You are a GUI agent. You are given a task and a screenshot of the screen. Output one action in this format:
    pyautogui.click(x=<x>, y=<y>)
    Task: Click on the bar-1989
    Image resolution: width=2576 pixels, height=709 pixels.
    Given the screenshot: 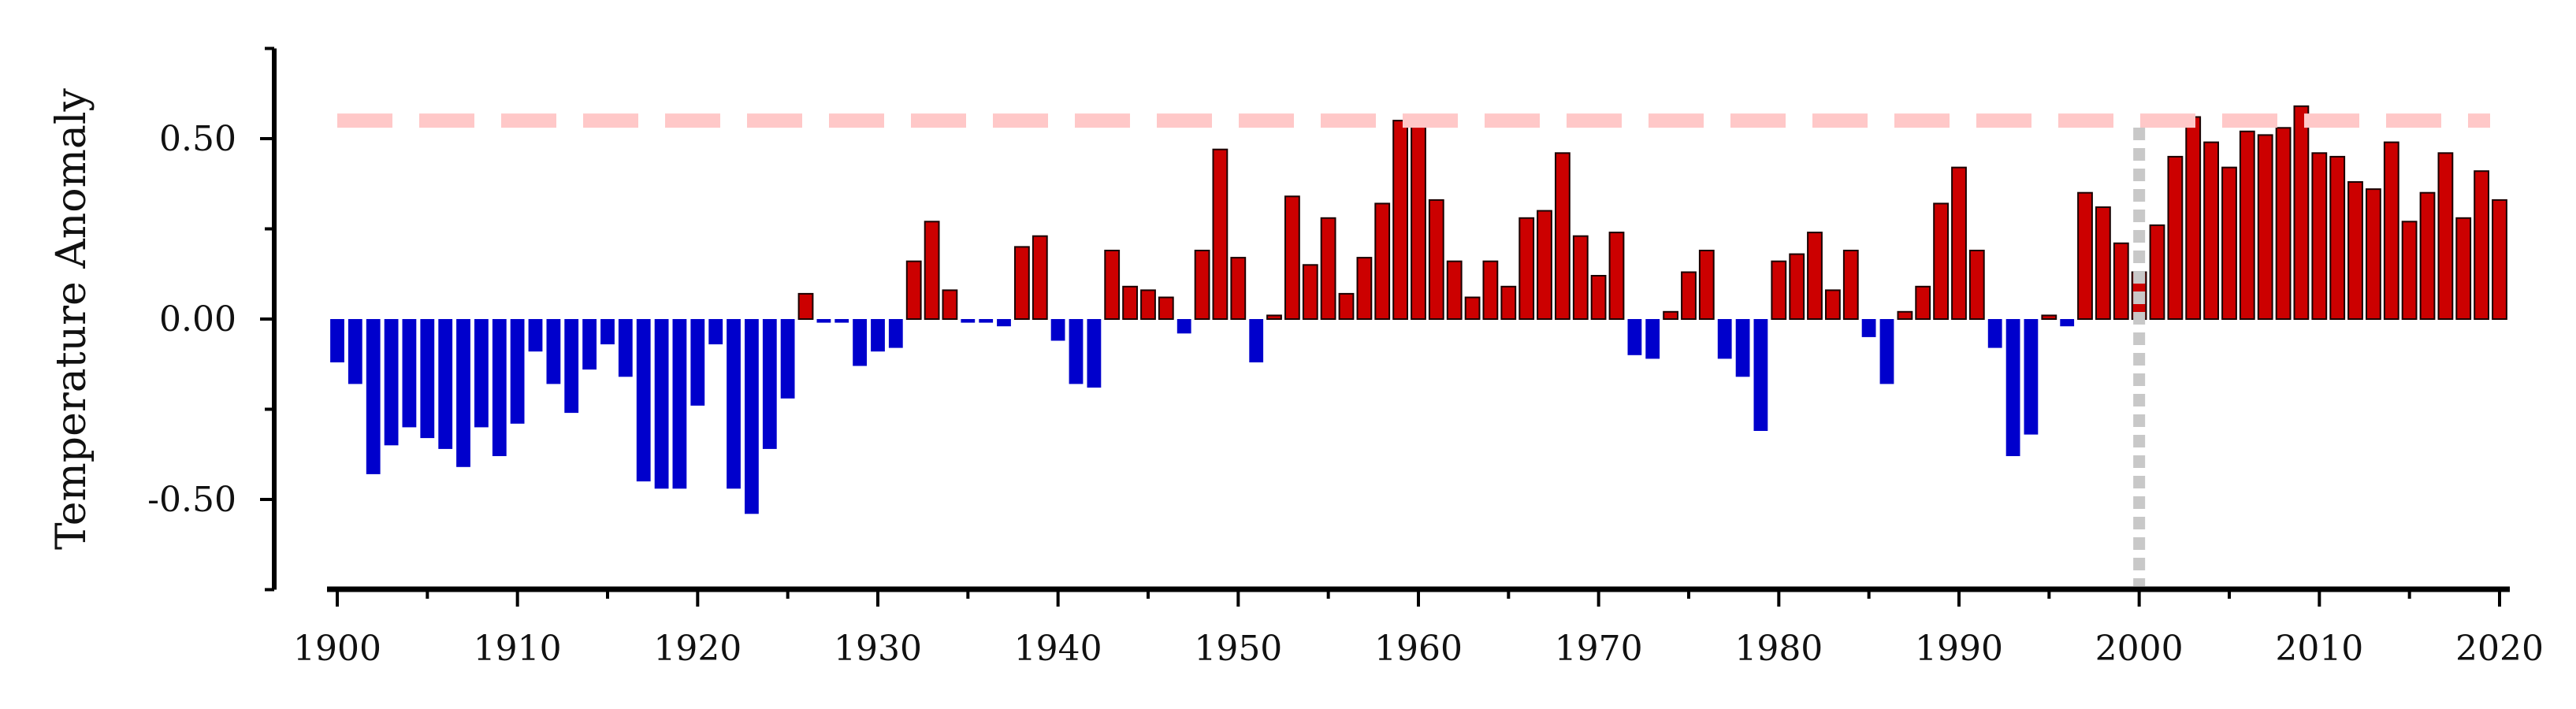 What is the action you would take?
    pyautogui.click(x=1941, y=261)
    